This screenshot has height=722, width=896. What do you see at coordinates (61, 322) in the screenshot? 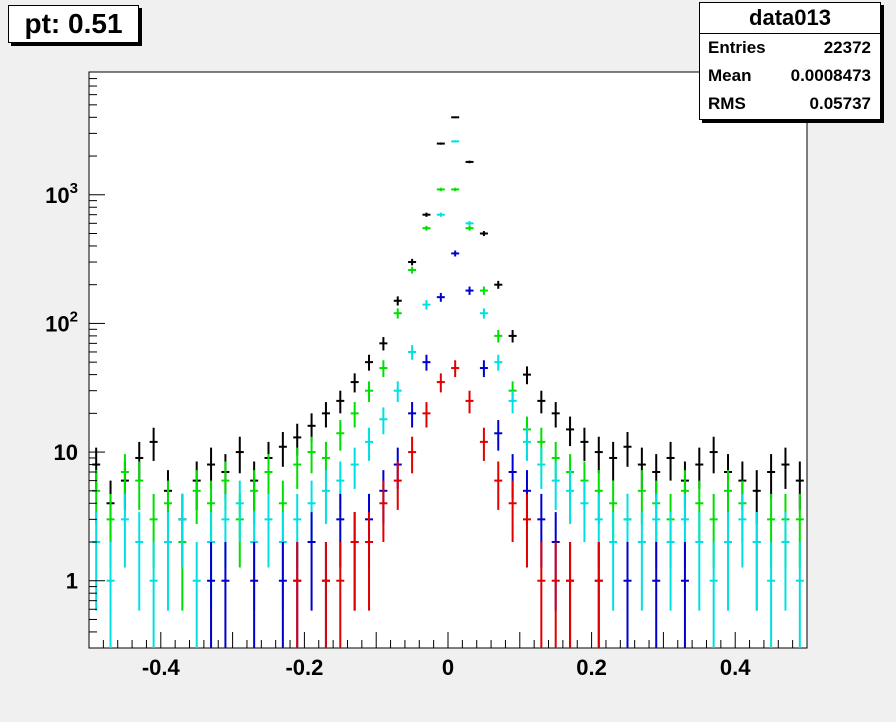
I see `y-tick-label: 10²` at bounding box center [61, 322].